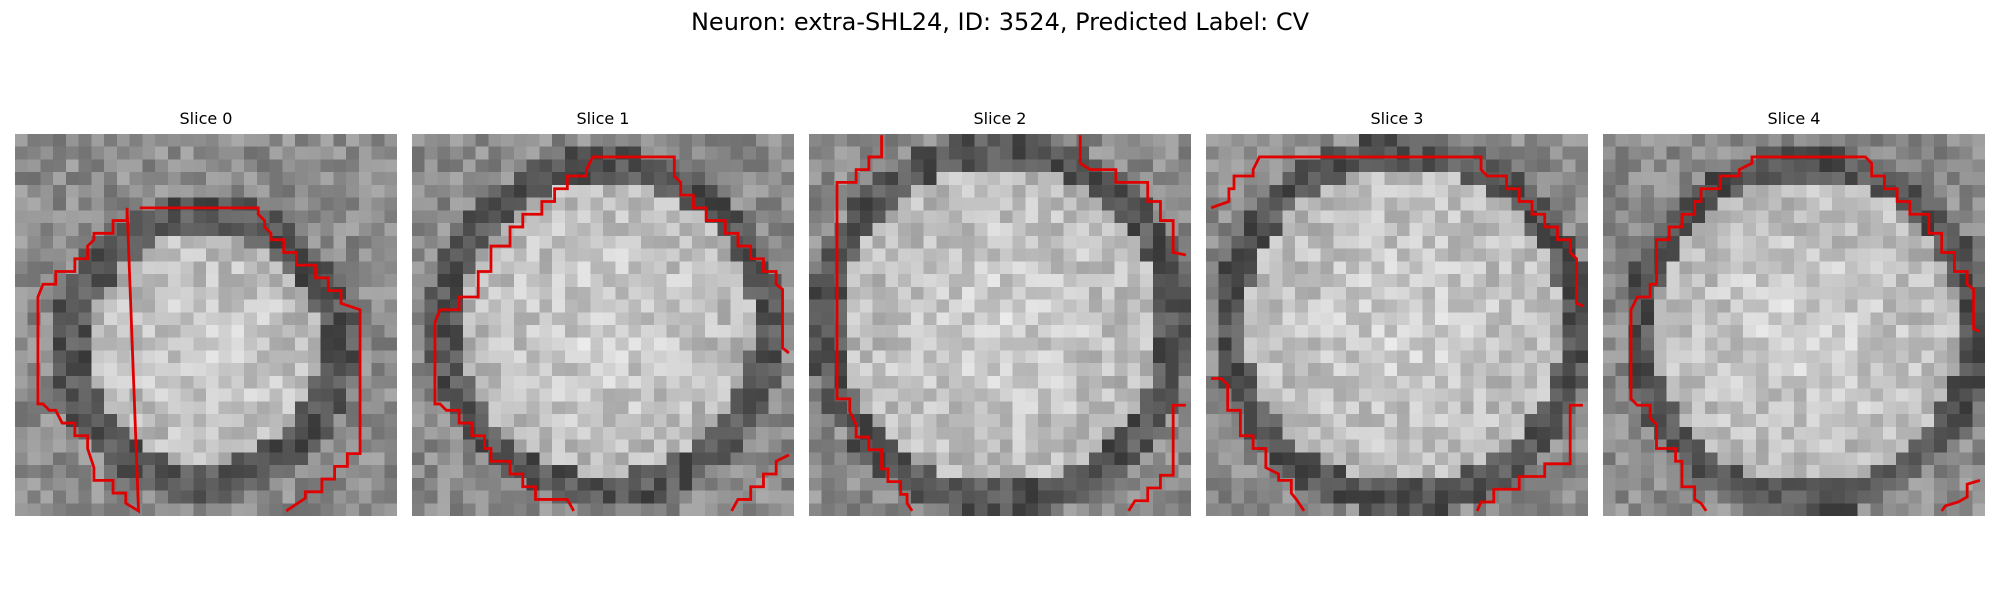  What do you see at coordinates (1397, 118) in the screenshot?
I see `slice-3-title: Slice 3` at bounding box center [1397, 118].